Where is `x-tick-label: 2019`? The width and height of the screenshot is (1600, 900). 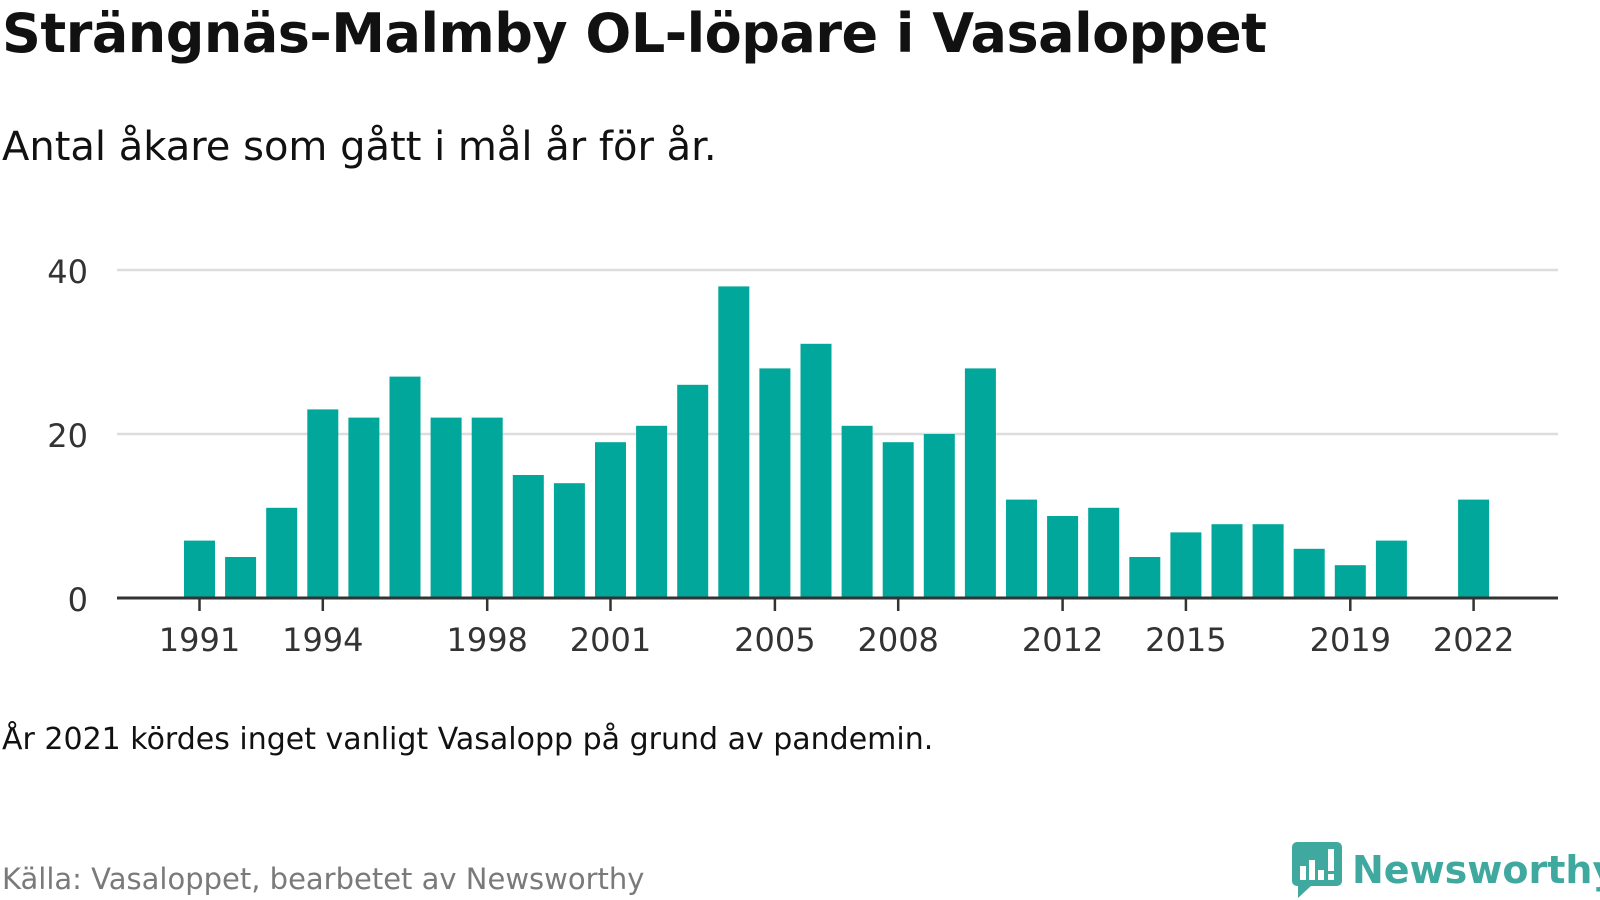
x-tick-label: 2019 is located at coordinates (1350, 640).